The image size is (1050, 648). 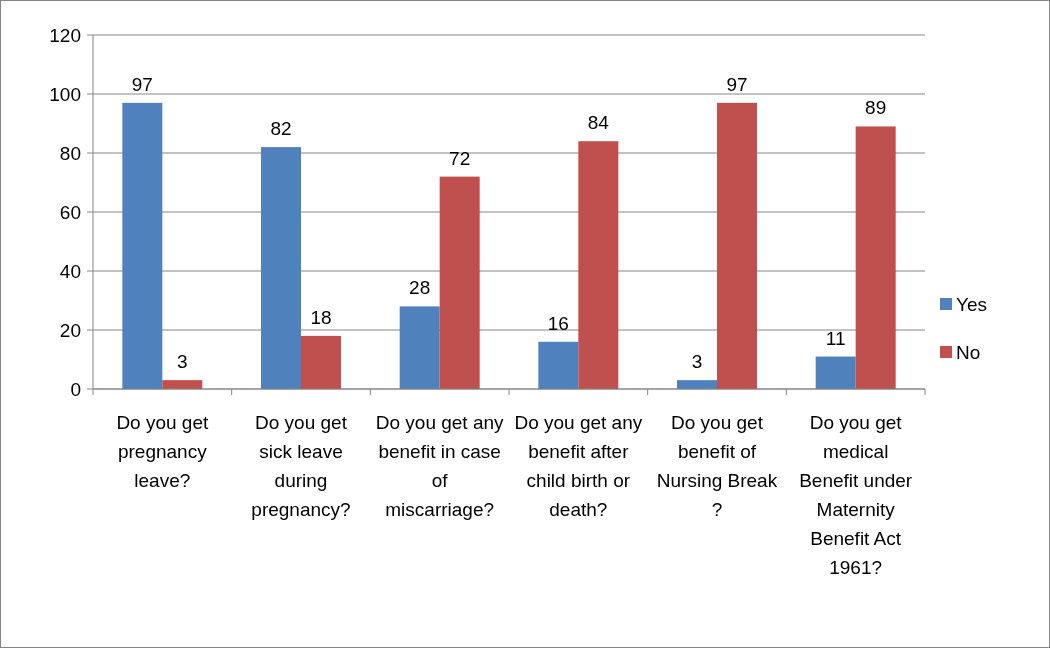 What do you see at coordinates (598, 123) in the screenshot?
I see `data-label: 84` at bounding box center [598, 123].